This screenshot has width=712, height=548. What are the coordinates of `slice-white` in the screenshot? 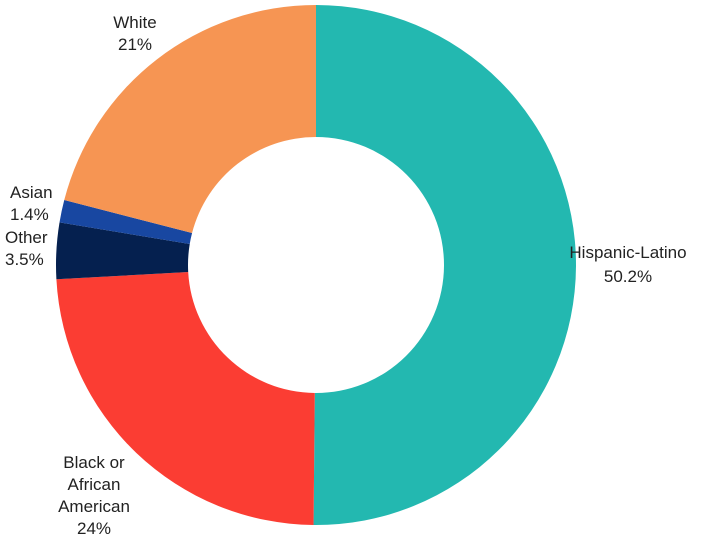 It's located at (190, 119).